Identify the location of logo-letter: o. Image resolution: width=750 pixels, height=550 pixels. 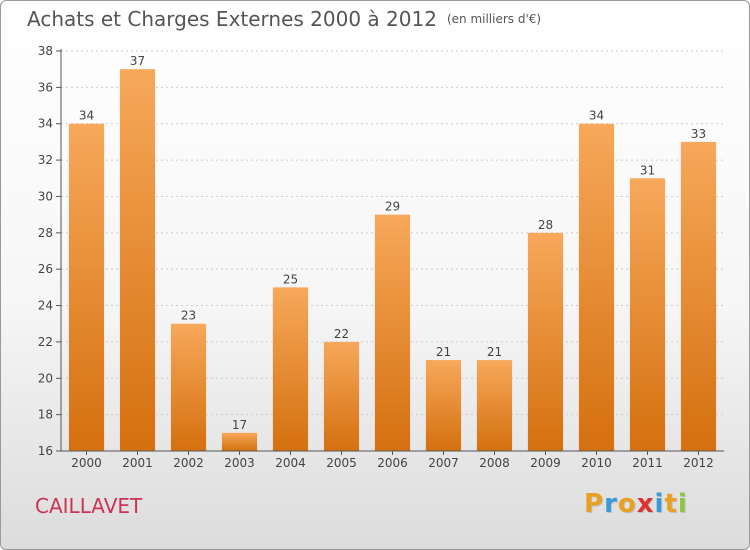
(627, 504).